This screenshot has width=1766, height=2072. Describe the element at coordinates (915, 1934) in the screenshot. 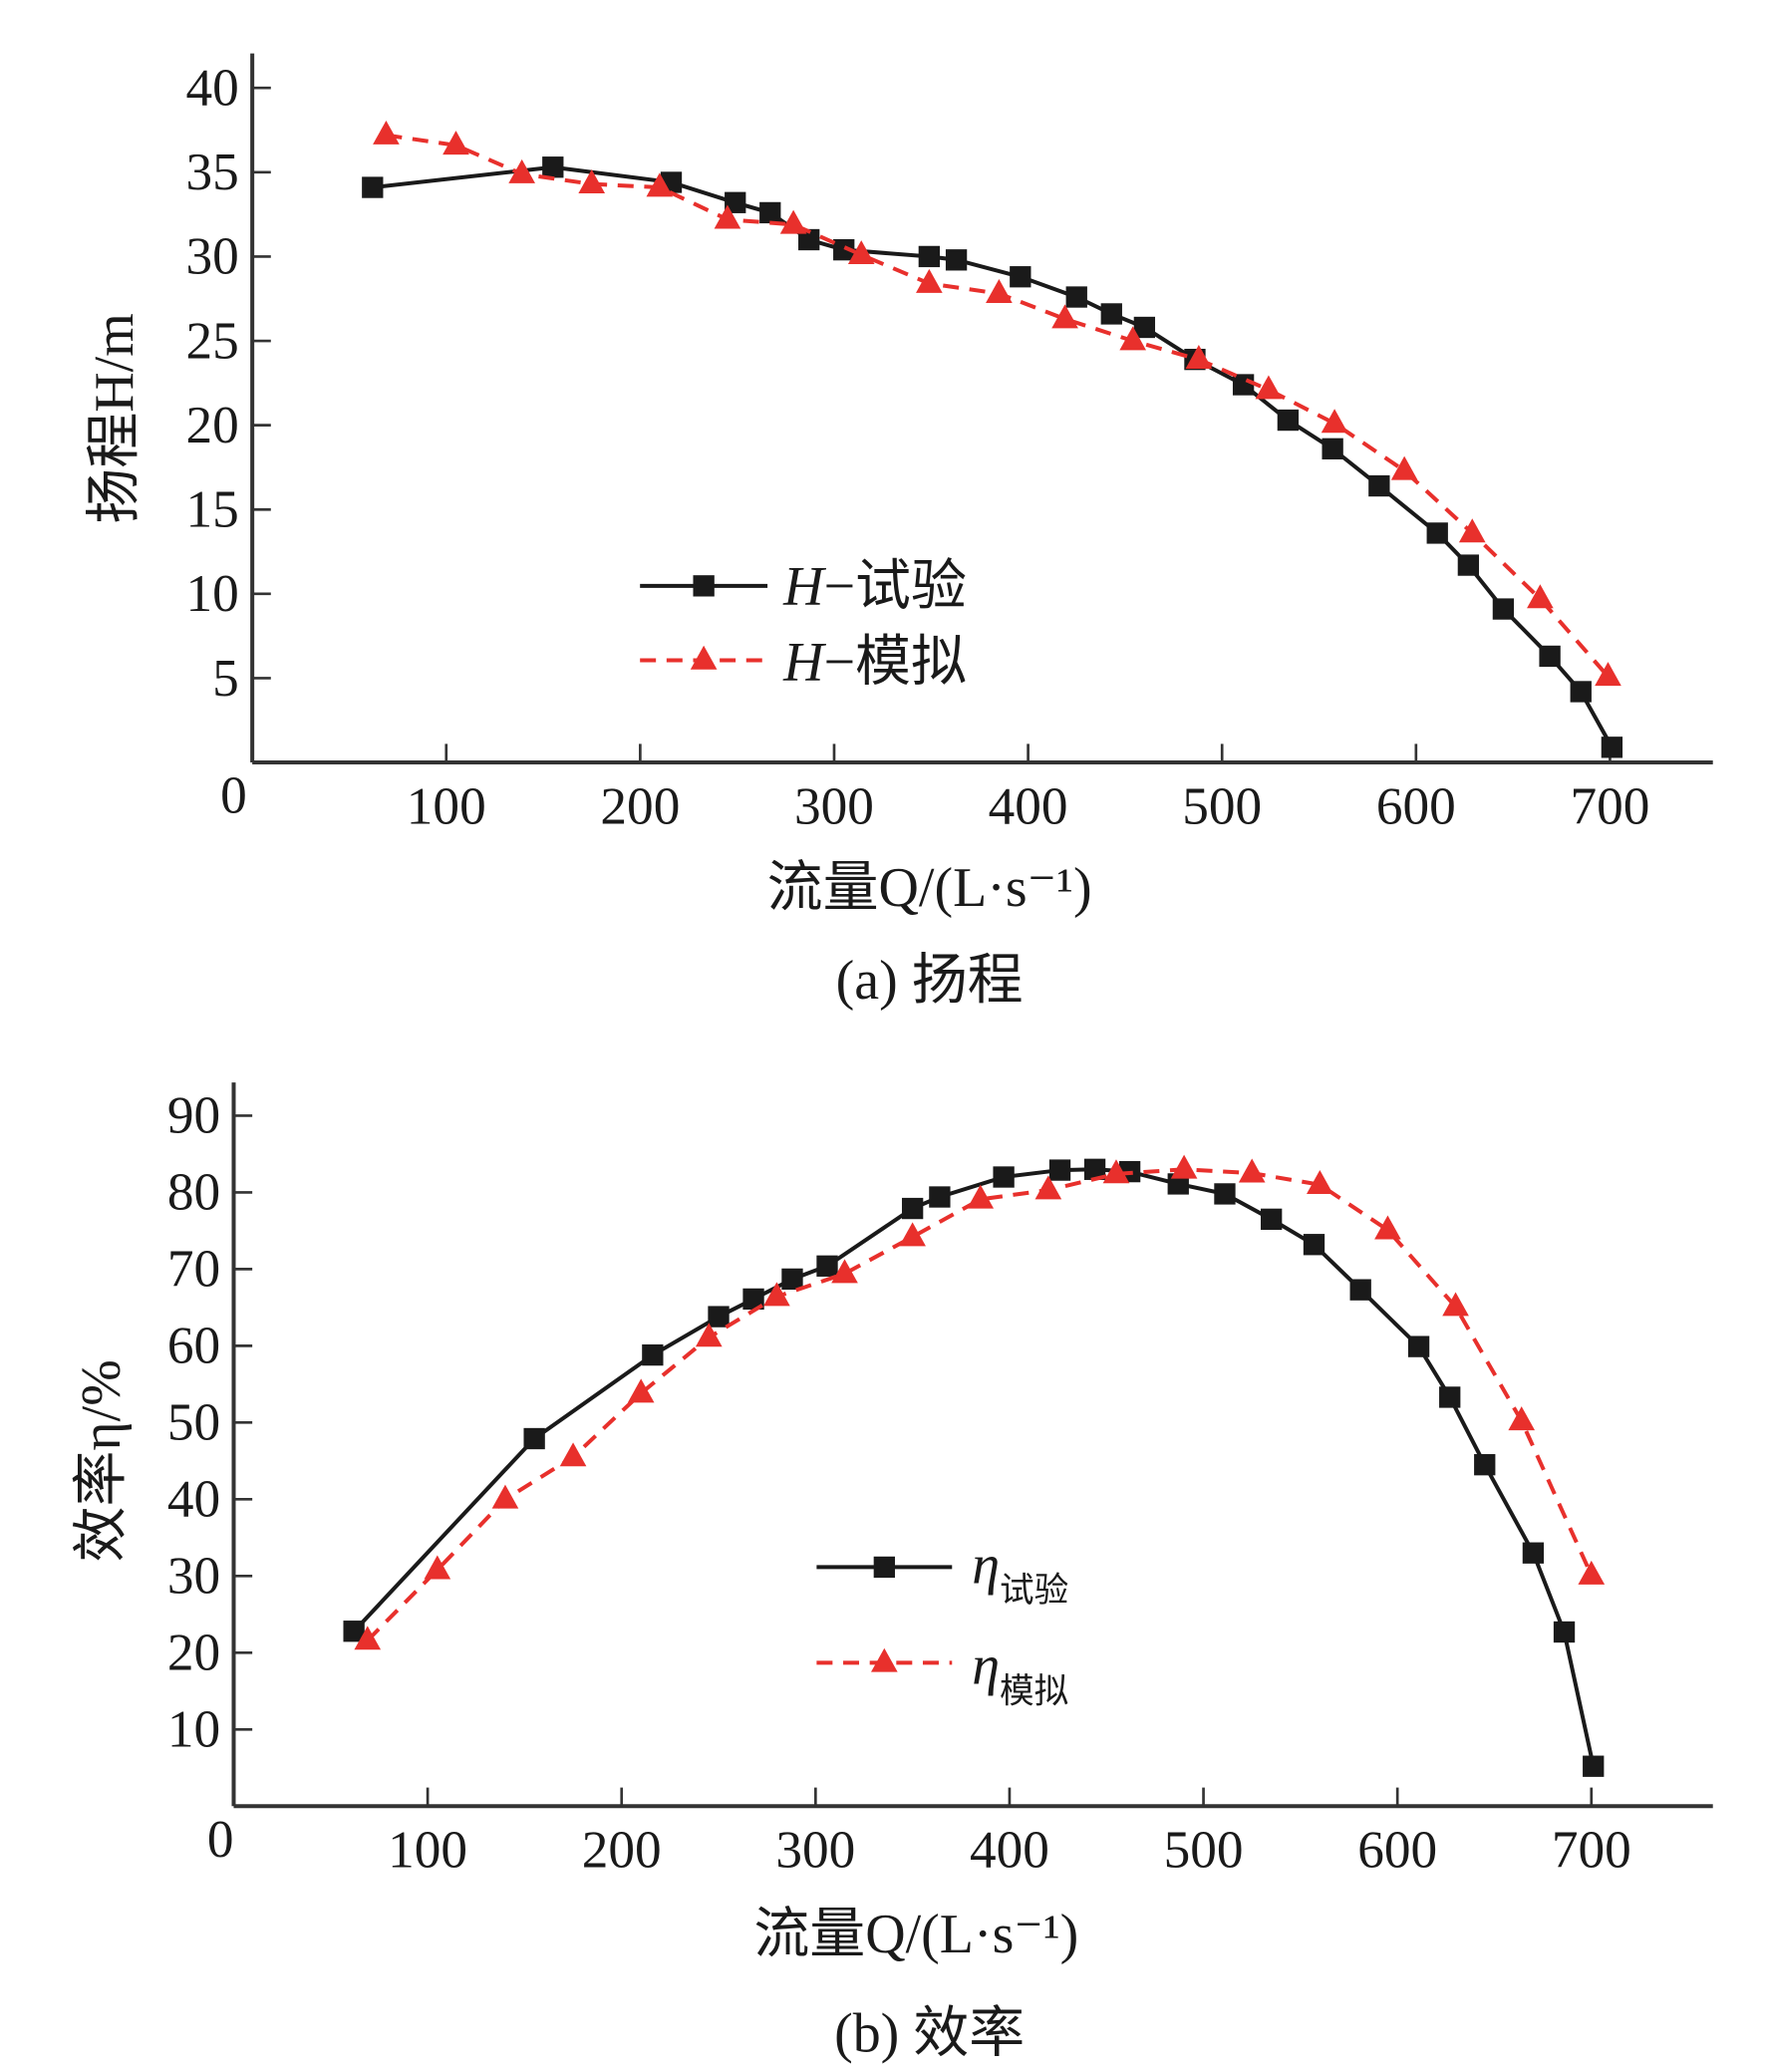

I see `x-axis-title: 流量Q/(L·s⁻¹)` at that location.